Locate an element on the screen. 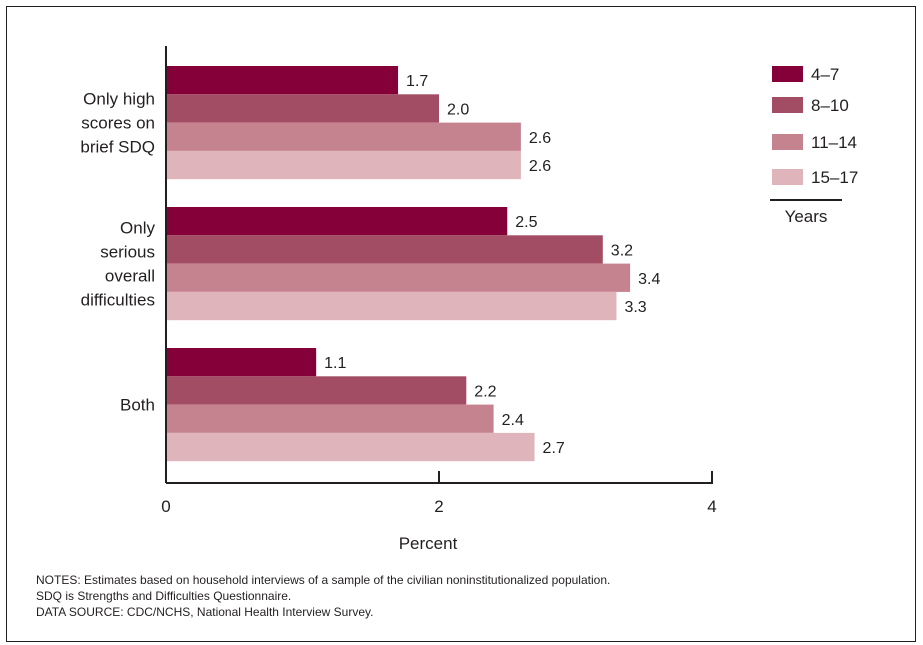 Image resolution: width=923 pixels, height=645 pixels. x-tick-label: 4 is located at coordinates (711, 506).